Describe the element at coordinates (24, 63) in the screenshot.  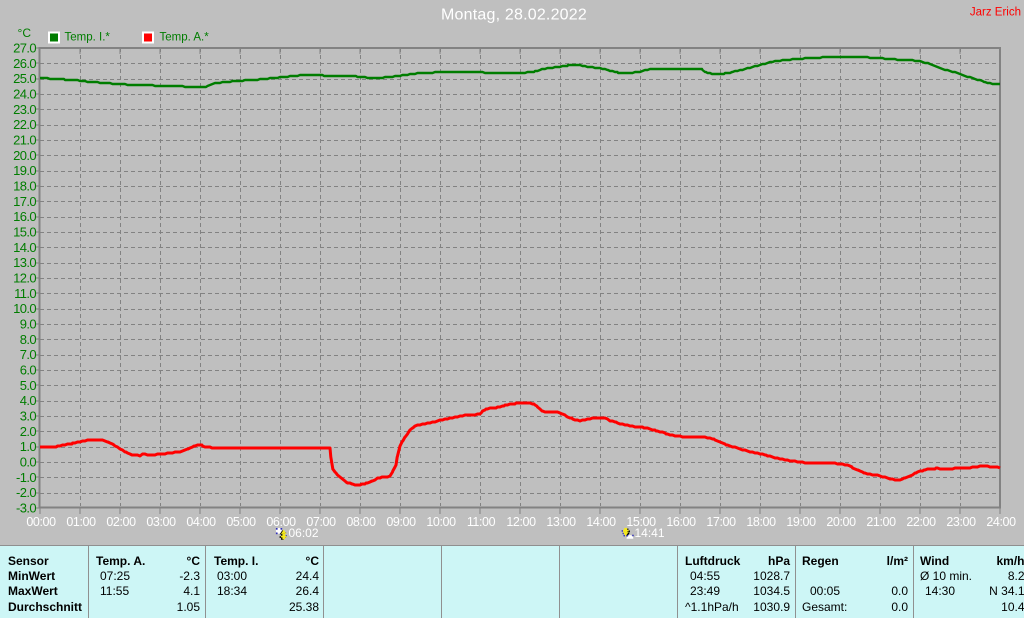
I see `svg-text: 26.0` at that location.